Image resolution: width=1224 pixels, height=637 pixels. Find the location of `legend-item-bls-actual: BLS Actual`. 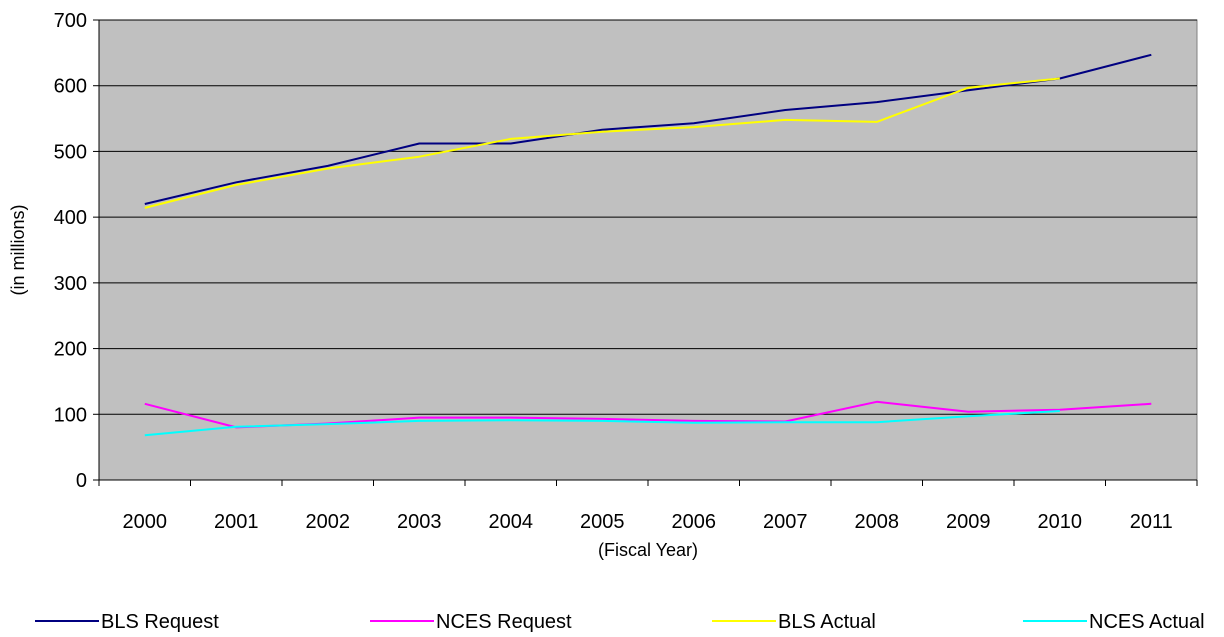

legend-item-bls-actual: BLS Actual is located at coordinates (794, 622).